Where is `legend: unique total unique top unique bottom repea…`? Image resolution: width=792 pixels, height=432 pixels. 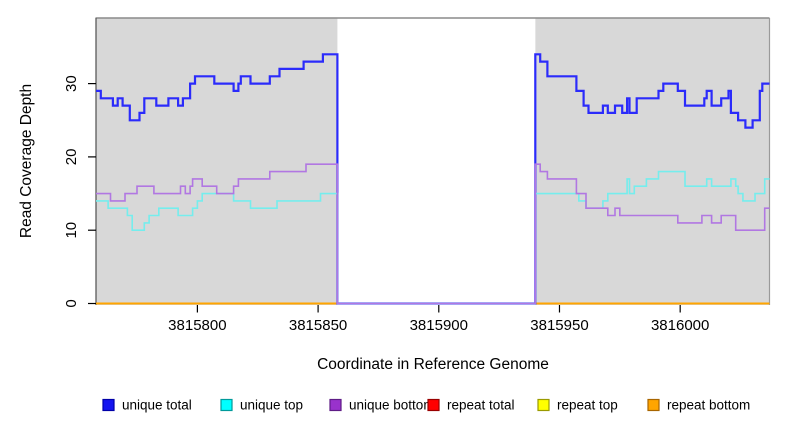 legend: unique total unique top unique bottom repea… is located at coordinates (426, 405).